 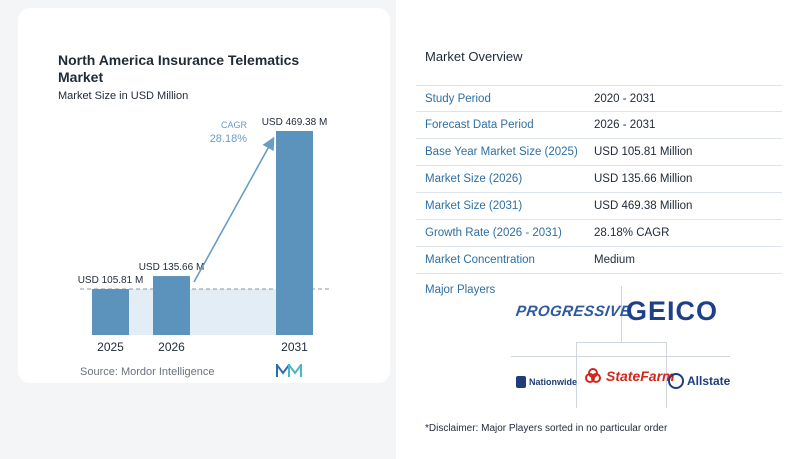 What do you see at coordinates (521, 382) in the screenshot?
I see `nationwide-mark-icon` at bounding box center [521, 382].